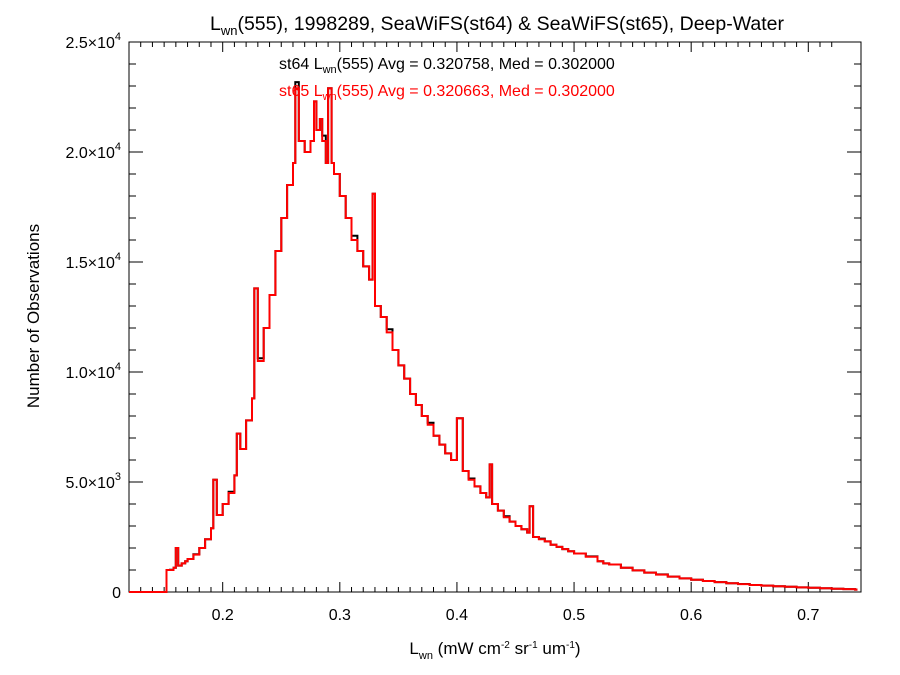  Describe the element at coordinates (229, 30) in the screenshot. I see `title-subscript: wn` at that location.